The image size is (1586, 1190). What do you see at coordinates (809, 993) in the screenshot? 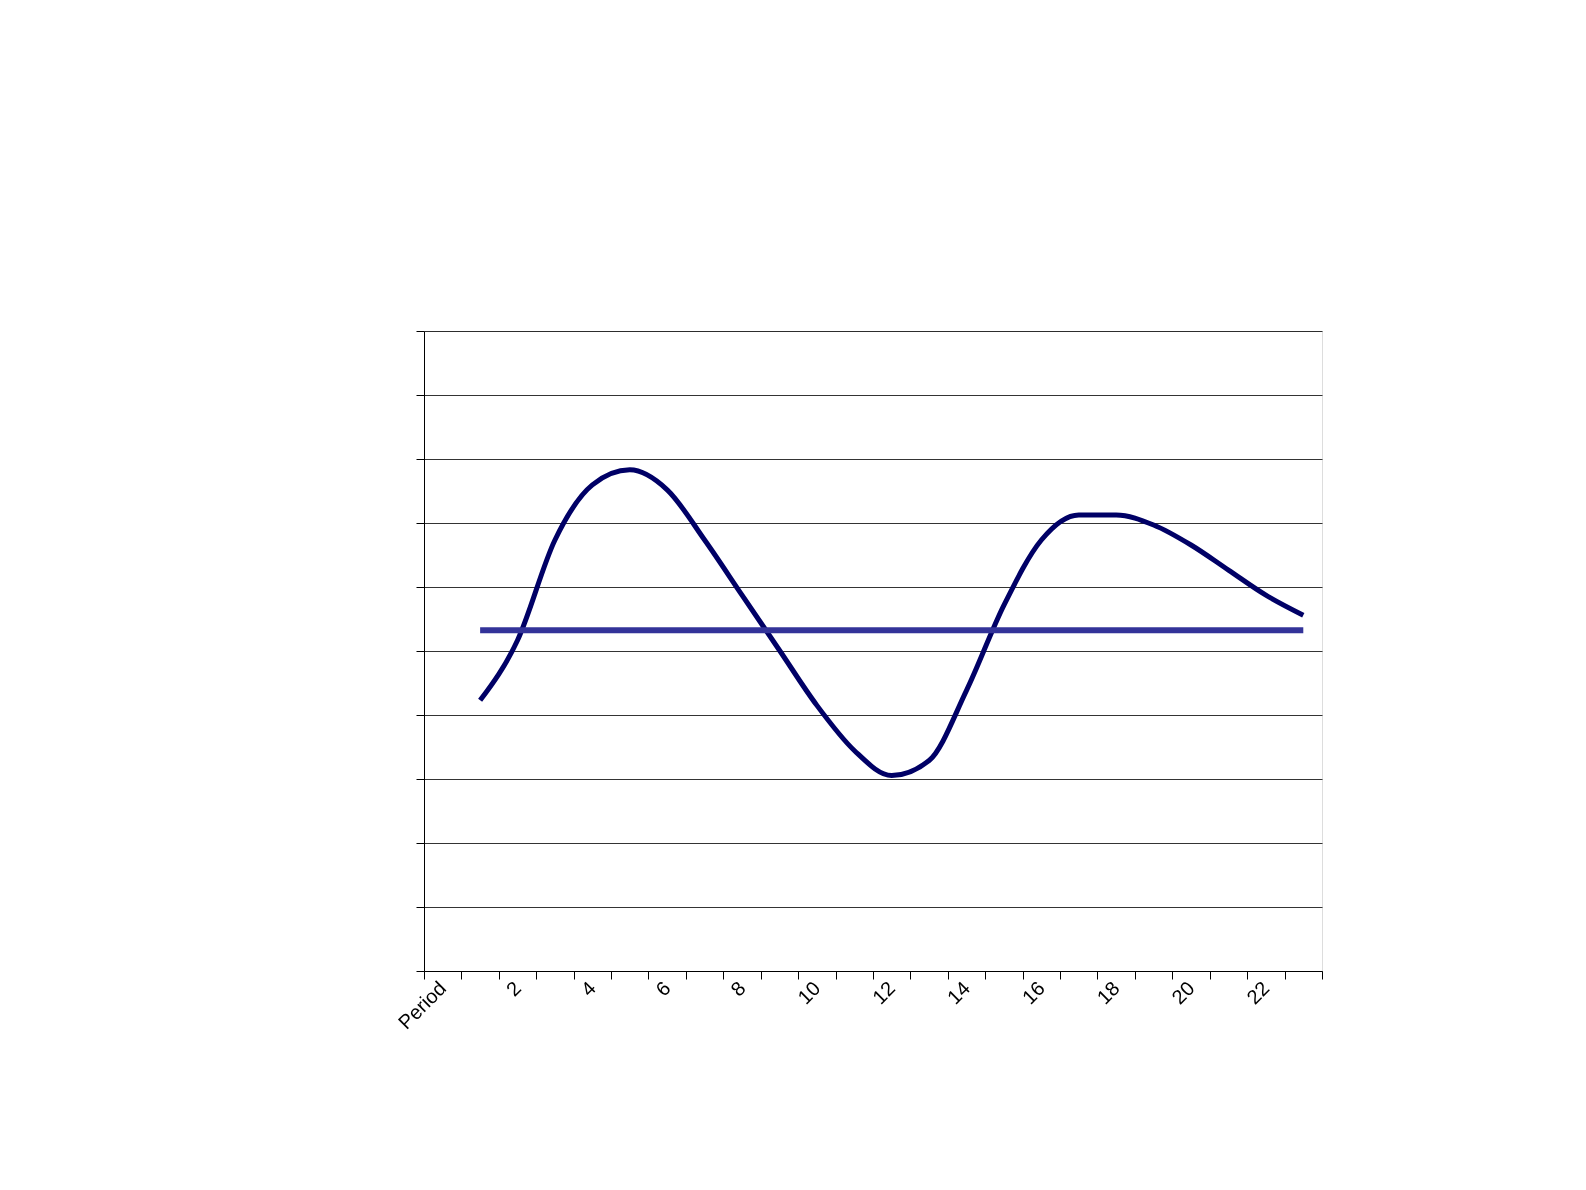
I see `x-tick-label: 10` at bounding box center [809, 993].